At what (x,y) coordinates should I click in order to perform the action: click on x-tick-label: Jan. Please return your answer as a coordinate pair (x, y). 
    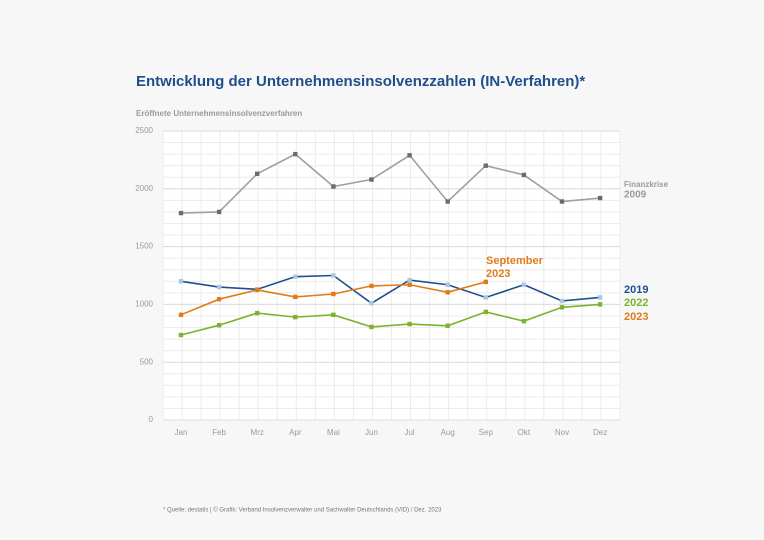
    Looking at the image, I should click on (181, 432).